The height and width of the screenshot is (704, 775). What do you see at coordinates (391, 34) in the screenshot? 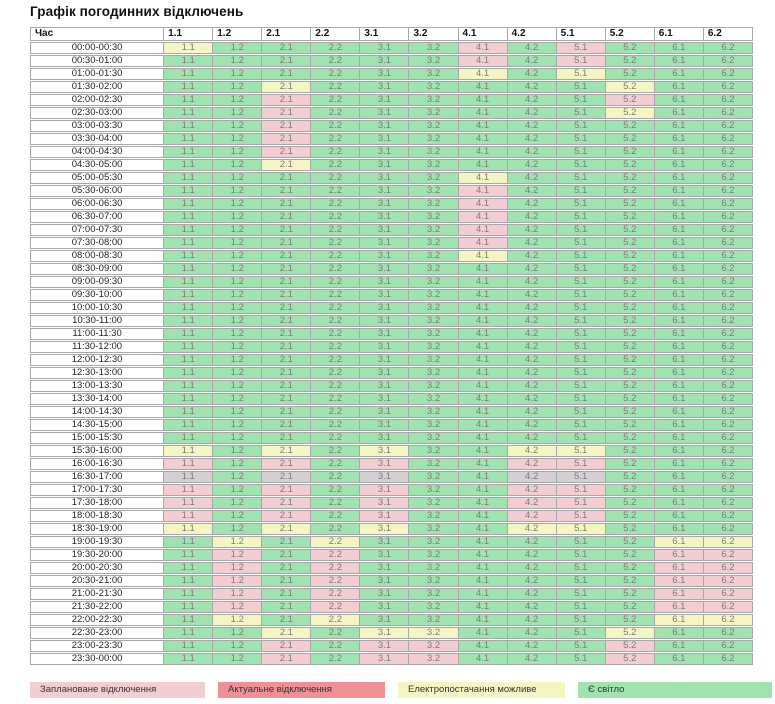
I see `header-row: Час 1.1 1.2 2.1 2.2 3.1 3.2 4.1 4.2 5.1 5.2 6.1 6.2` at bounding box center [391, 34].